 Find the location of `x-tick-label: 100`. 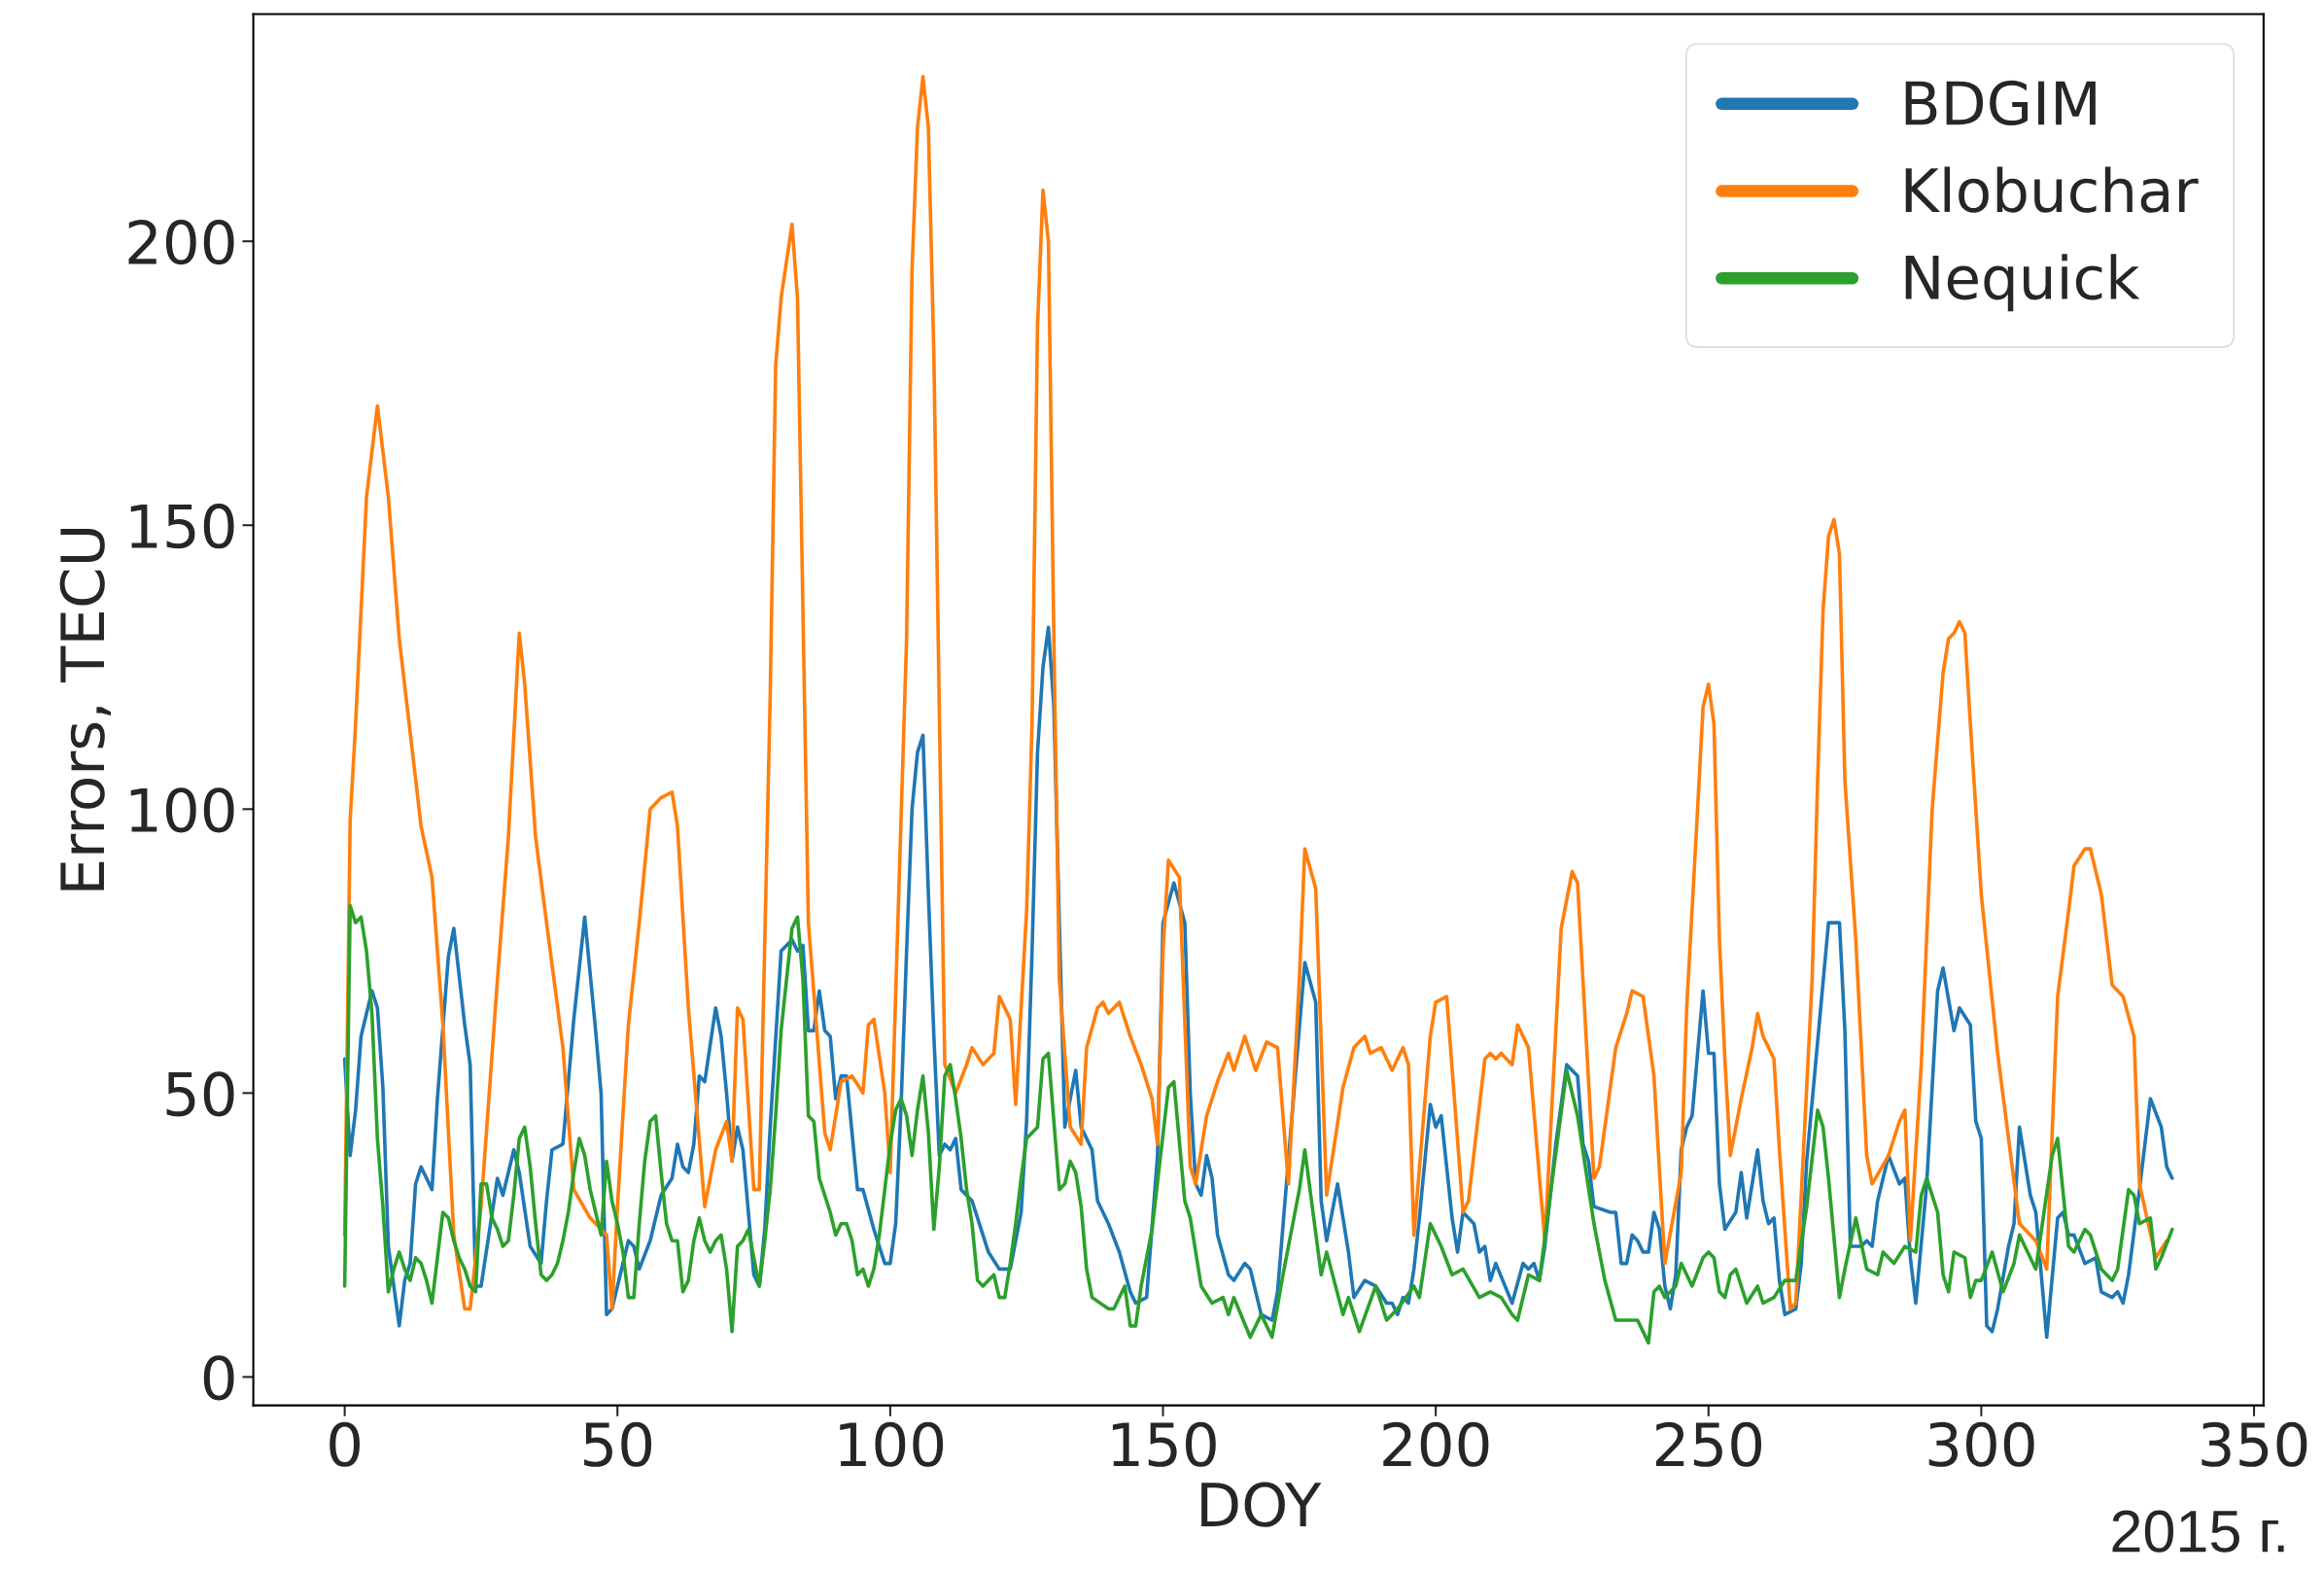

x-tick-label: 100 is located at coordinates (892, 1444).